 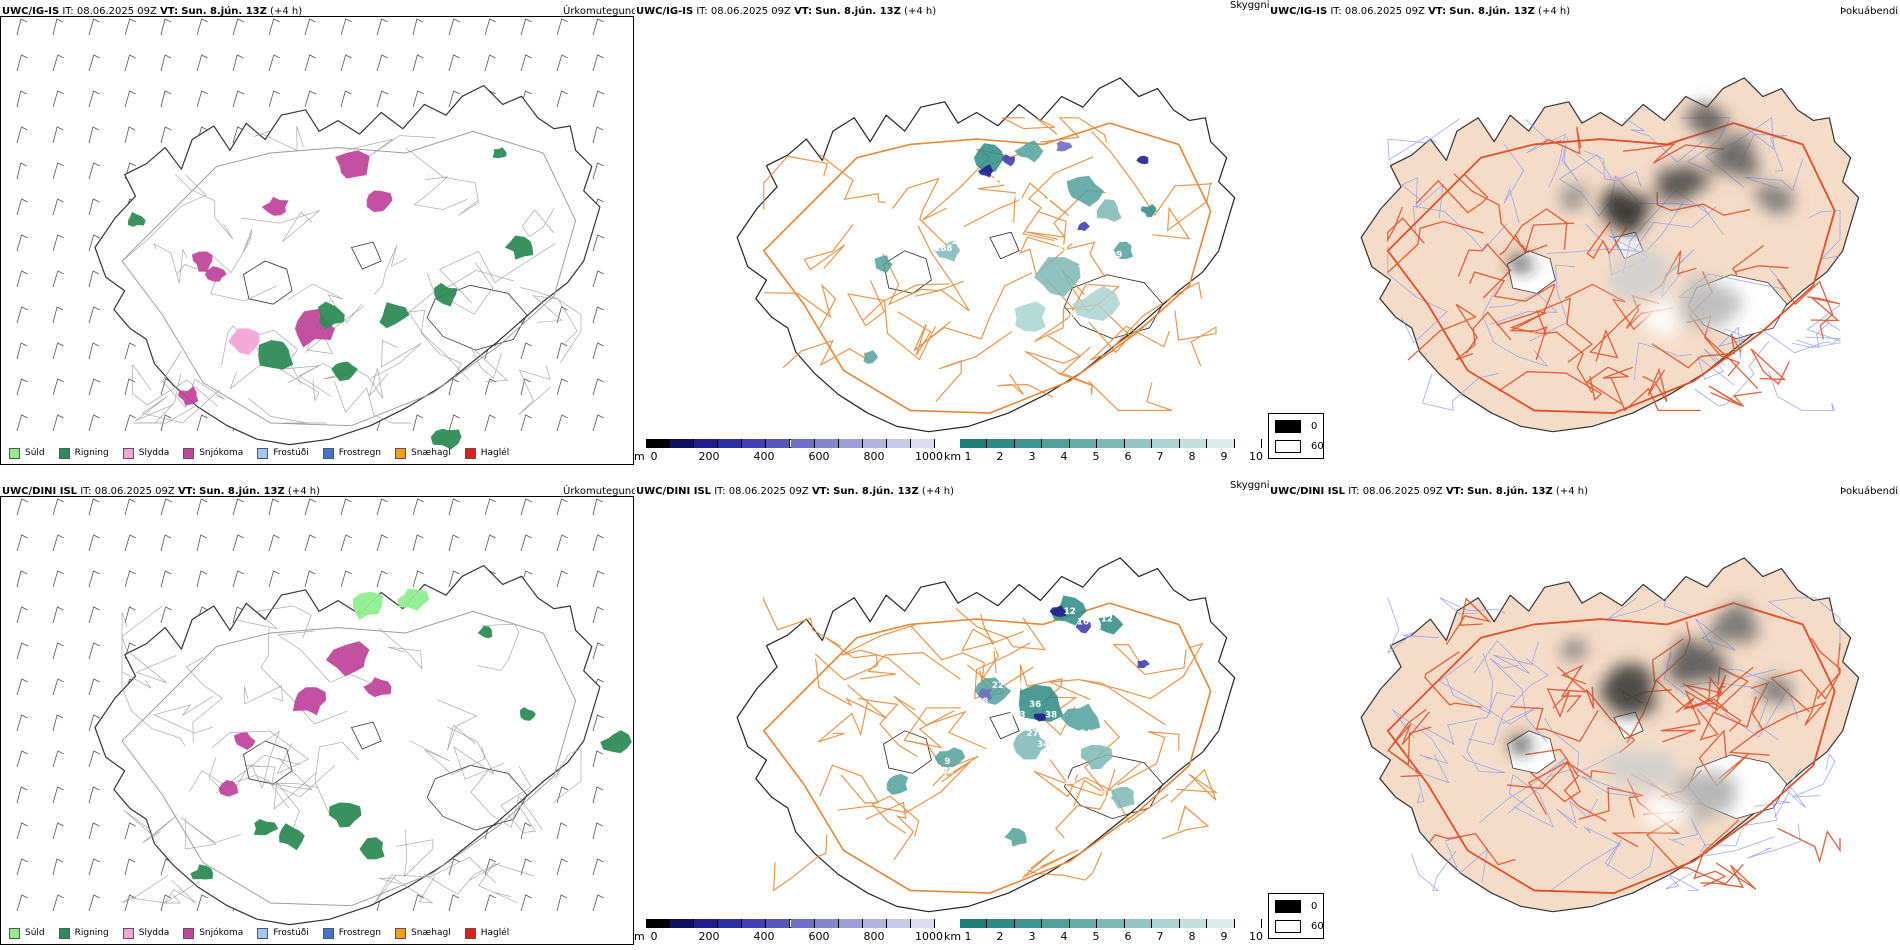 What do you see at coordinates (1051, 716) in the screenshot?
I see `ceiling-value-label: 38` at bounding box center [1051, 716].